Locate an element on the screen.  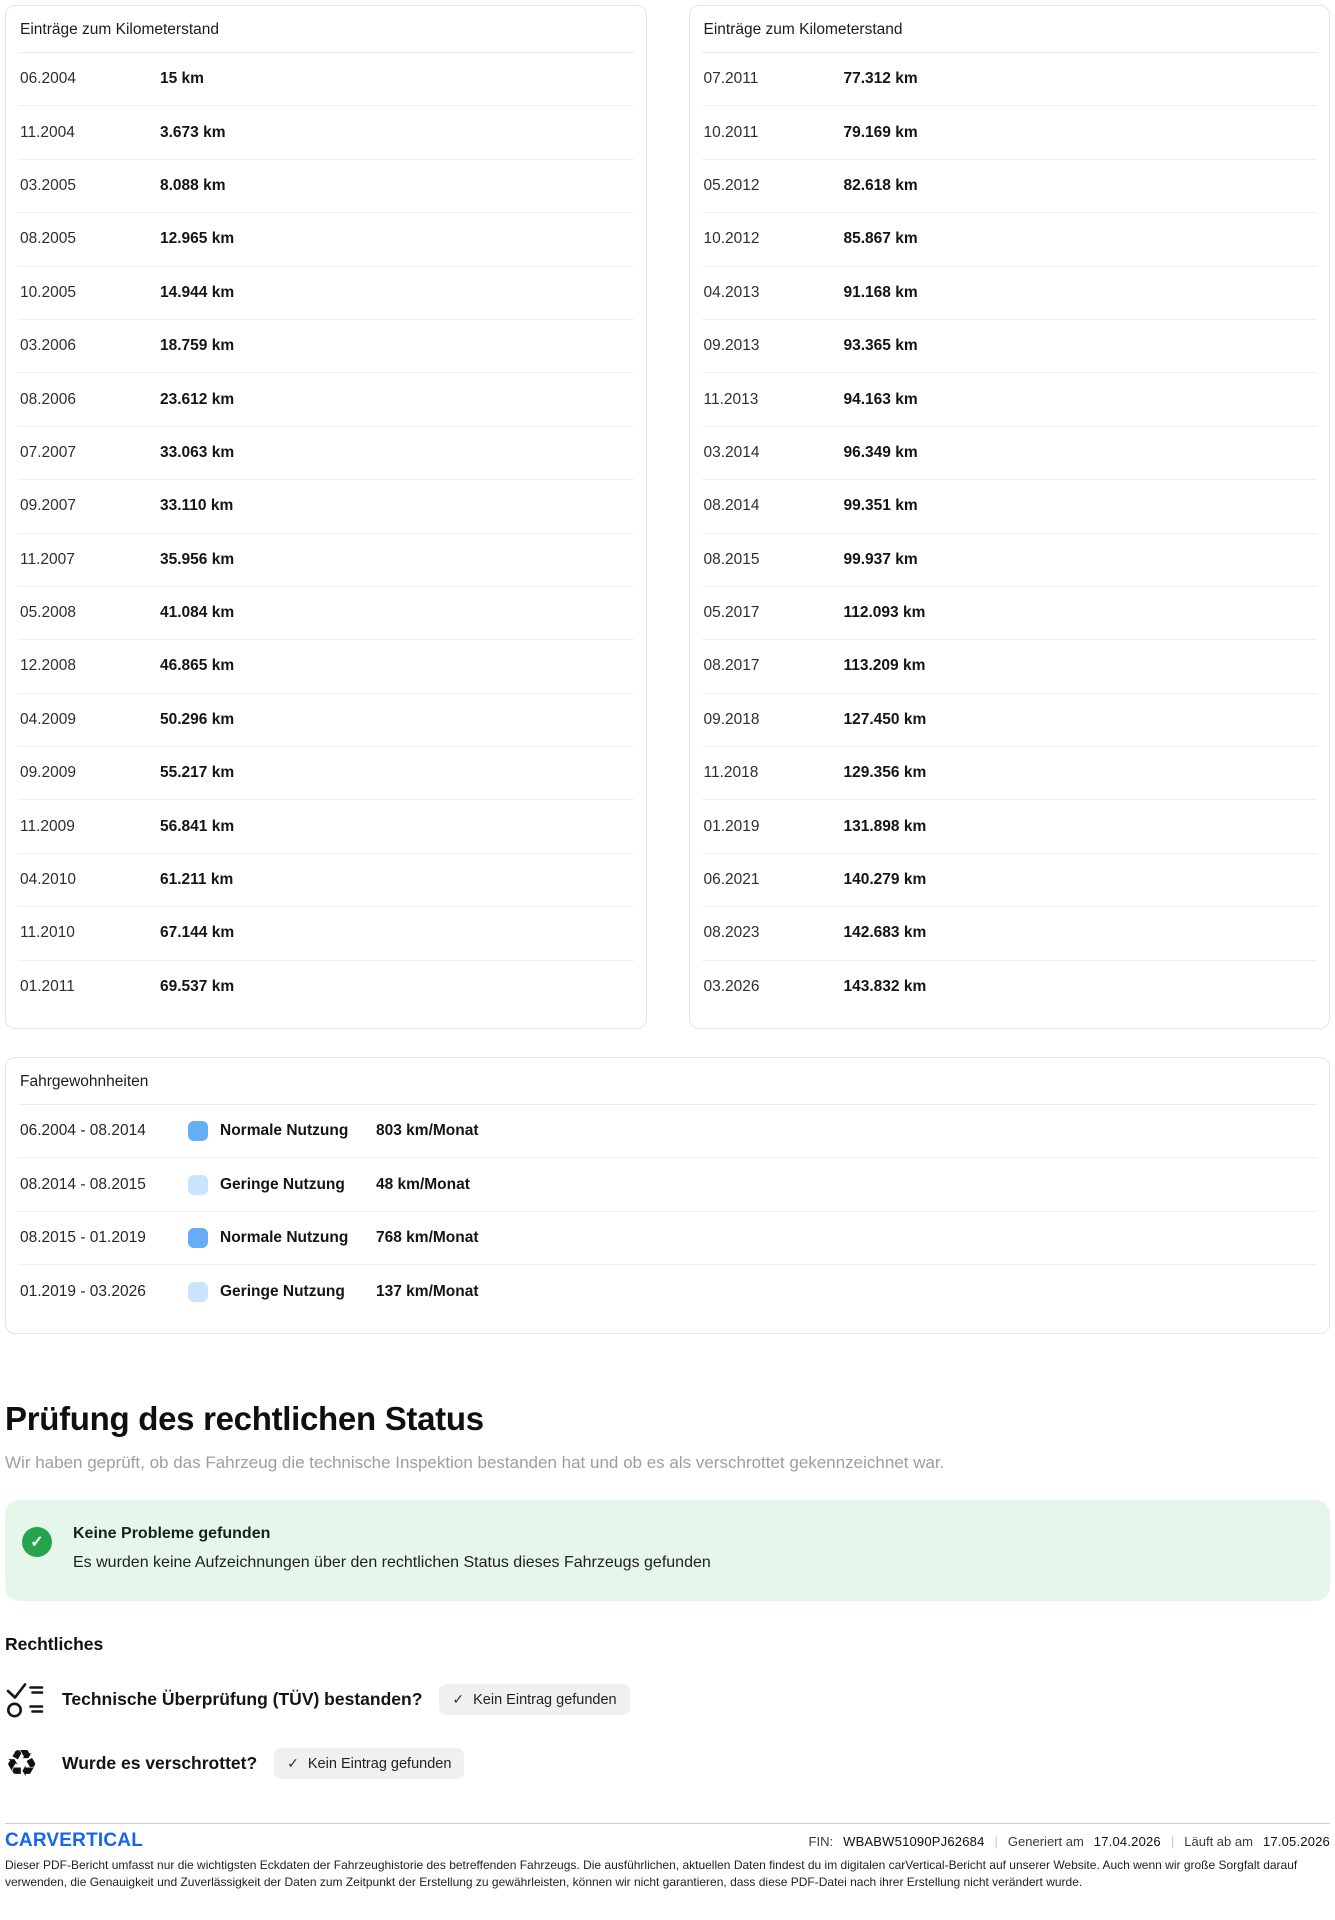
mileage-date: 08.2023 is located at coordinates (731, 933).